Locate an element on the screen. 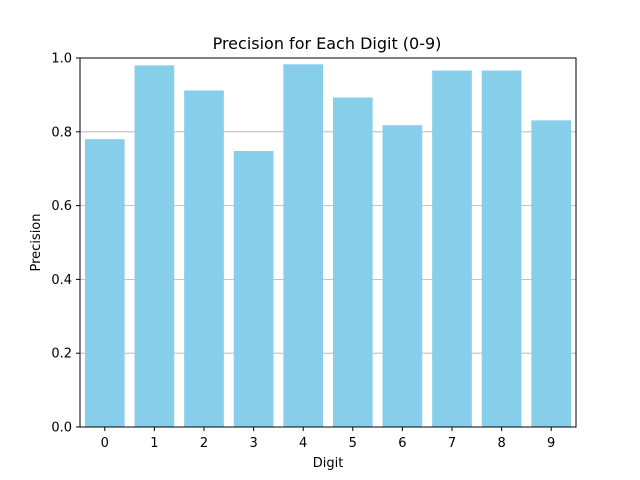 Image resolution: width=640 pixels, height=480 pixels. y-tick-label: 0.8 is located at coordinates (61, 132).